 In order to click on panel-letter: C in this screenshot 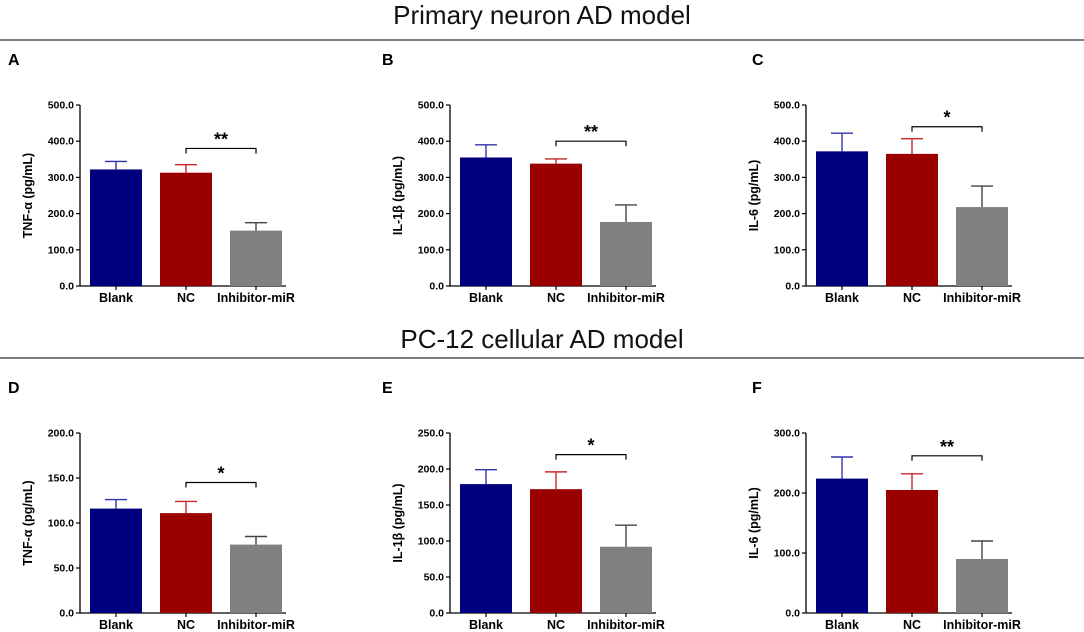, I will do `click(758, 60)`.